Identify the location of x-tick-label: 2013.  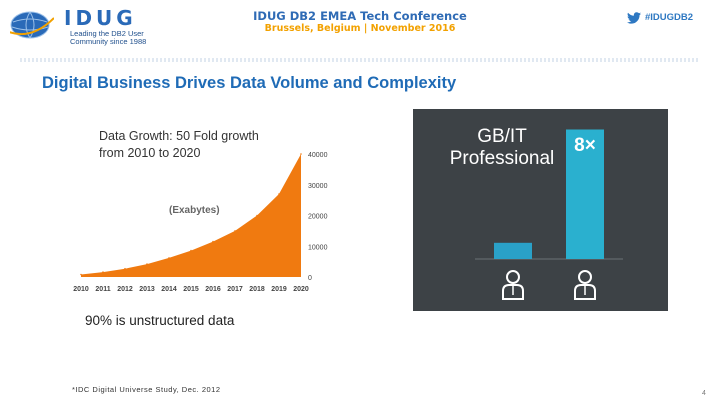
(147, 289).